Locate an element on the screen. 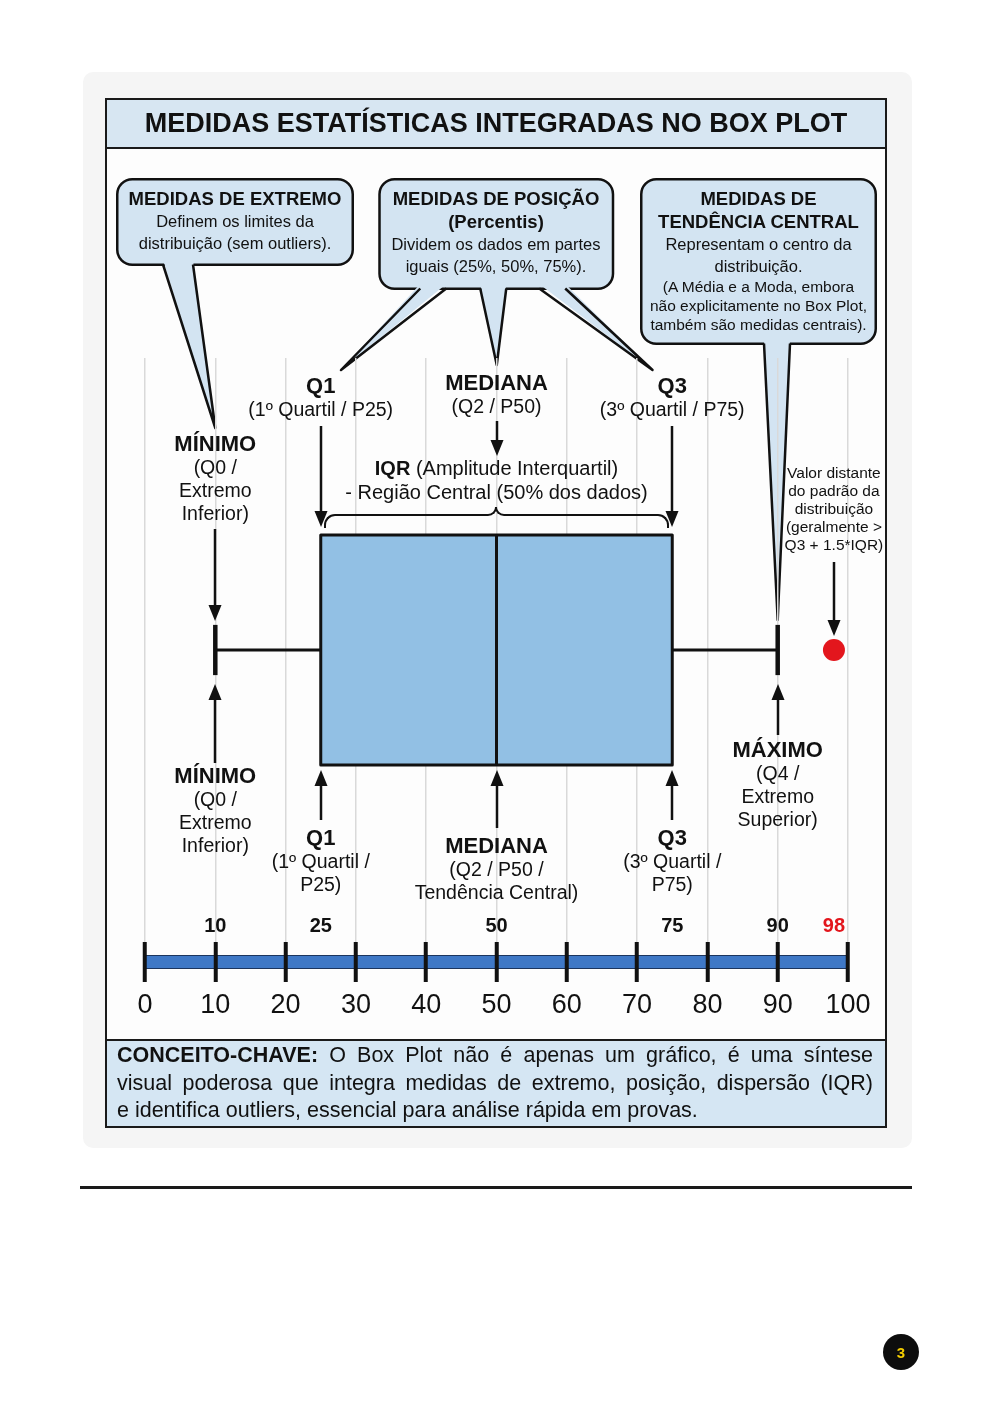  text: e identifica outliers, essencial para análise rápida em provas. is located at coordinates (408, 1110).